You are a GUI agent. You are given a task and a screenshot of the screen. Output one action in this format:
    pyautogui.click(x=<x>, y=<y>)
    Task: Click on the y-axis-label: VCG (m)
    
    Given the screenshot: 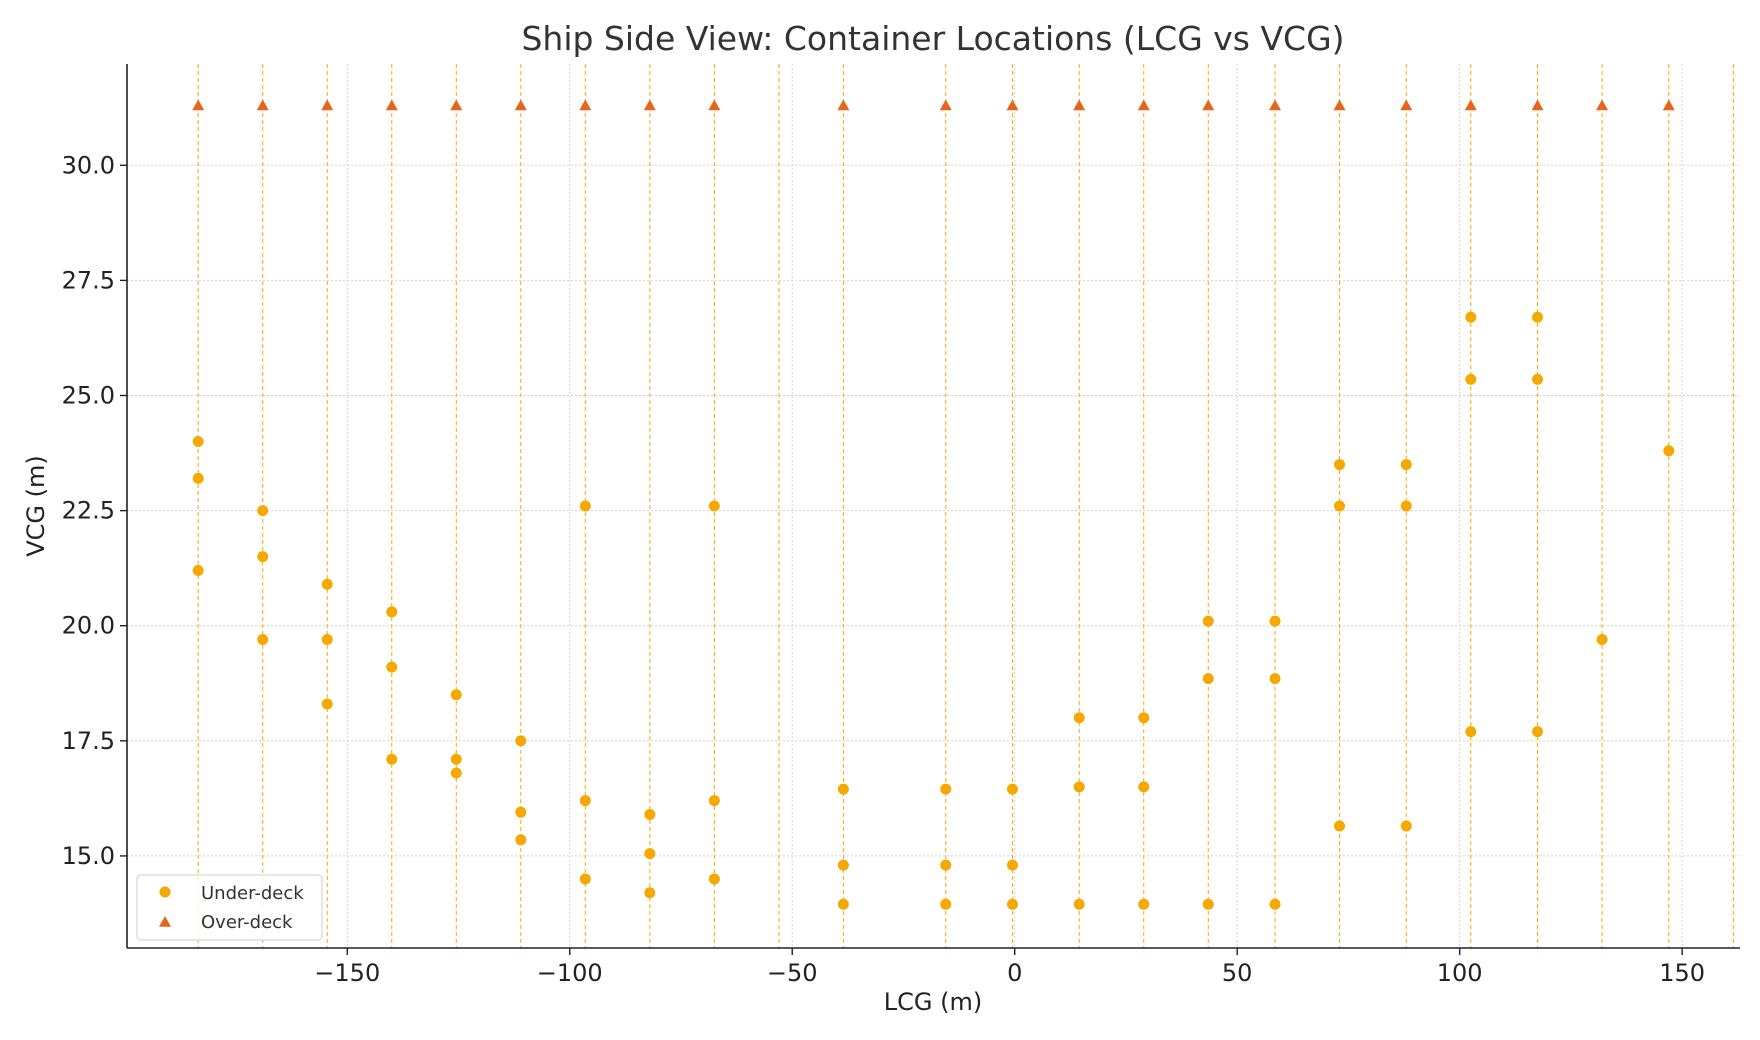 What is the action you would take?
    pyautogui.click(x=36, y=506)
    